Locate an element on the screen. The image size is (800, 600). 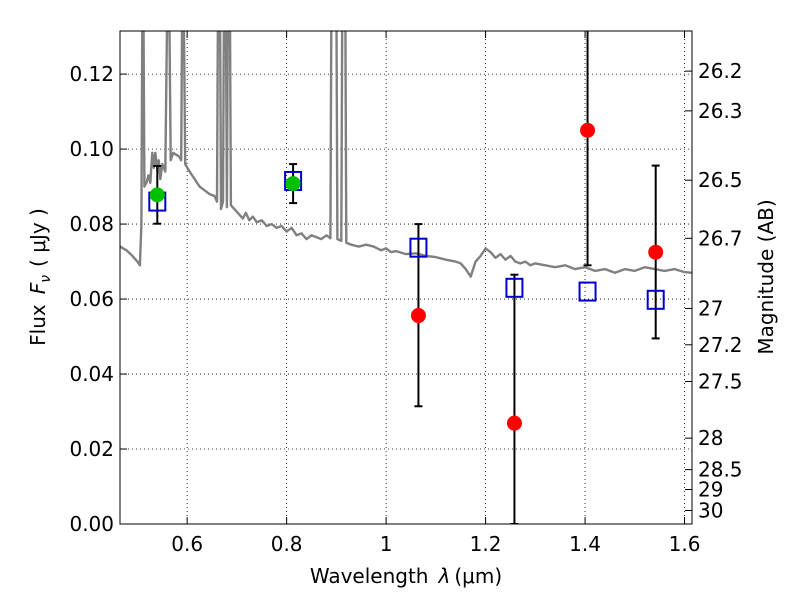
x-axis-label-text: Wavelength is located at coordinates (369, 576).